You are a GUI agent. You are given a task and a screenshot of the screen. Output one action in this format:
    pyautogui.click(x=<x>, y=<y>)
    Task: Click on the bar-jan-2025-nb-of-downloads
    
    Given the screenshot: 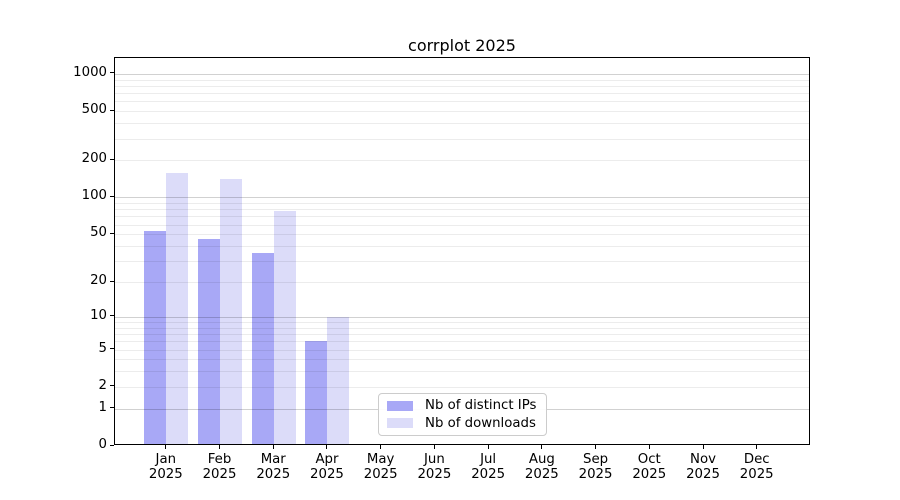 What is the action you would take?
    pyautogui.click(x=177, y=308)
    